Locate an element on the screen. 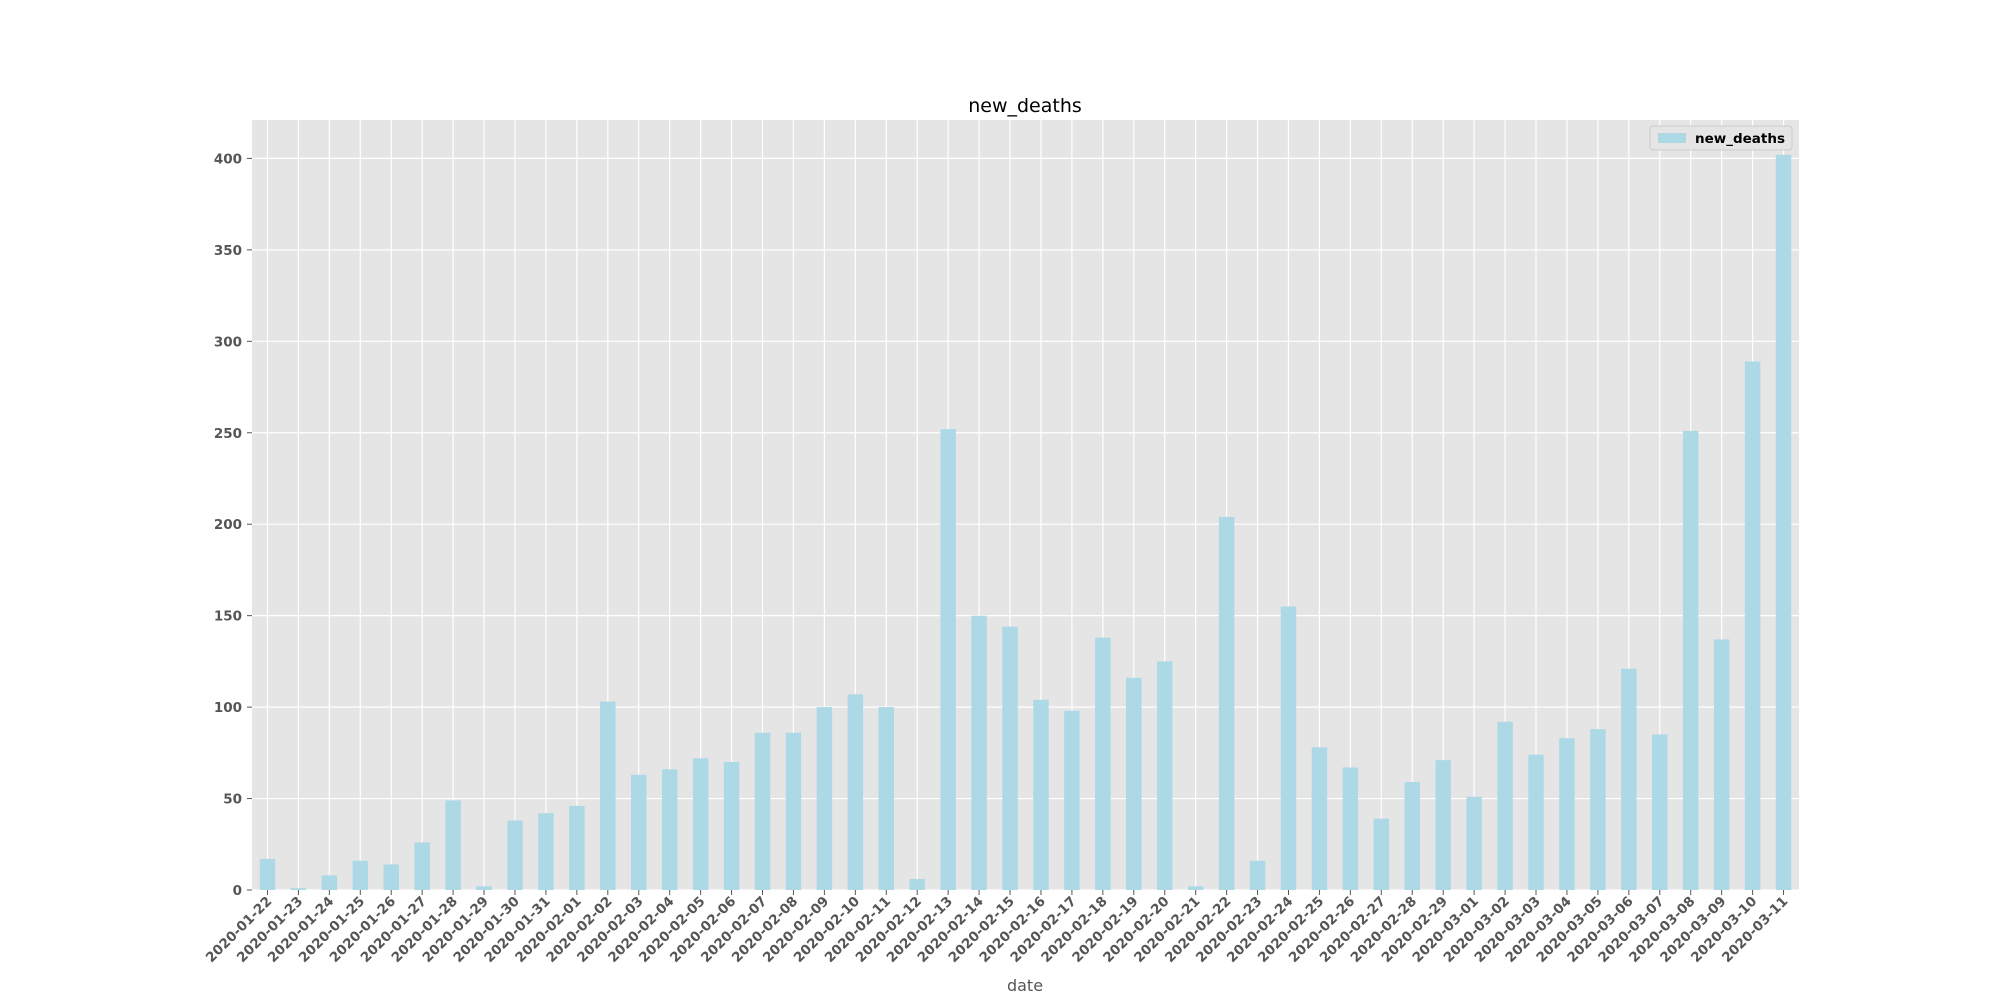 The height and width of the screenshot is (1000, 2000). legend-box is located at coordinates (1721, 138).